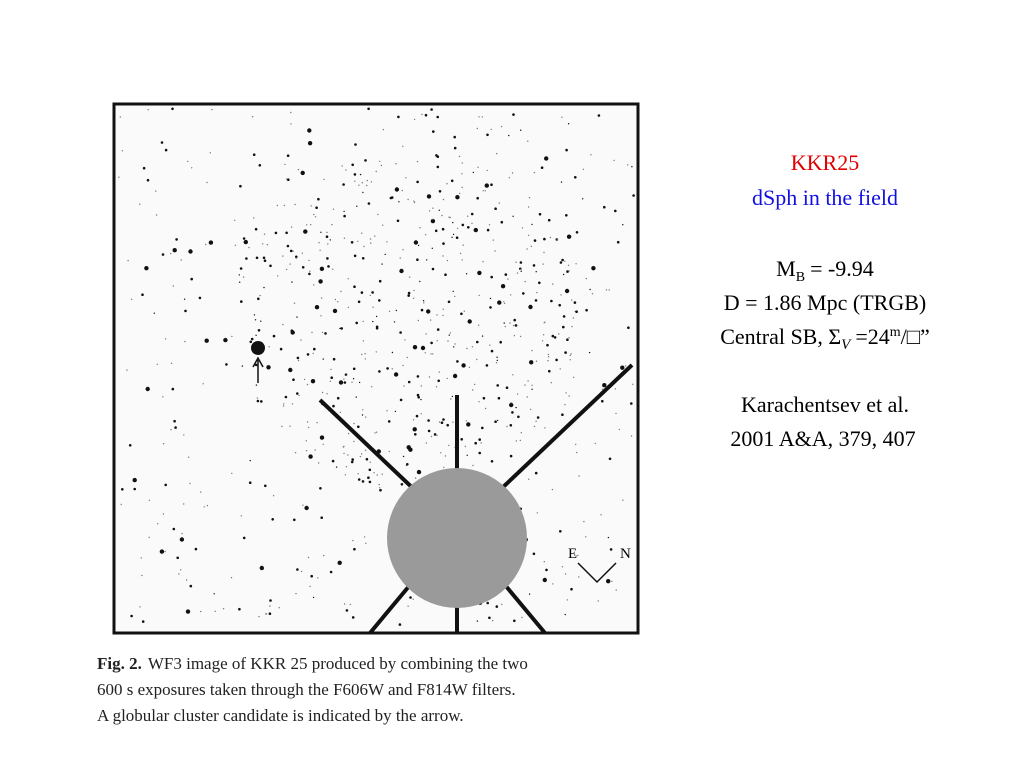  Describe the element at coordinates (625, 554) in the screenshot. I see `compass-north: N` at that location.